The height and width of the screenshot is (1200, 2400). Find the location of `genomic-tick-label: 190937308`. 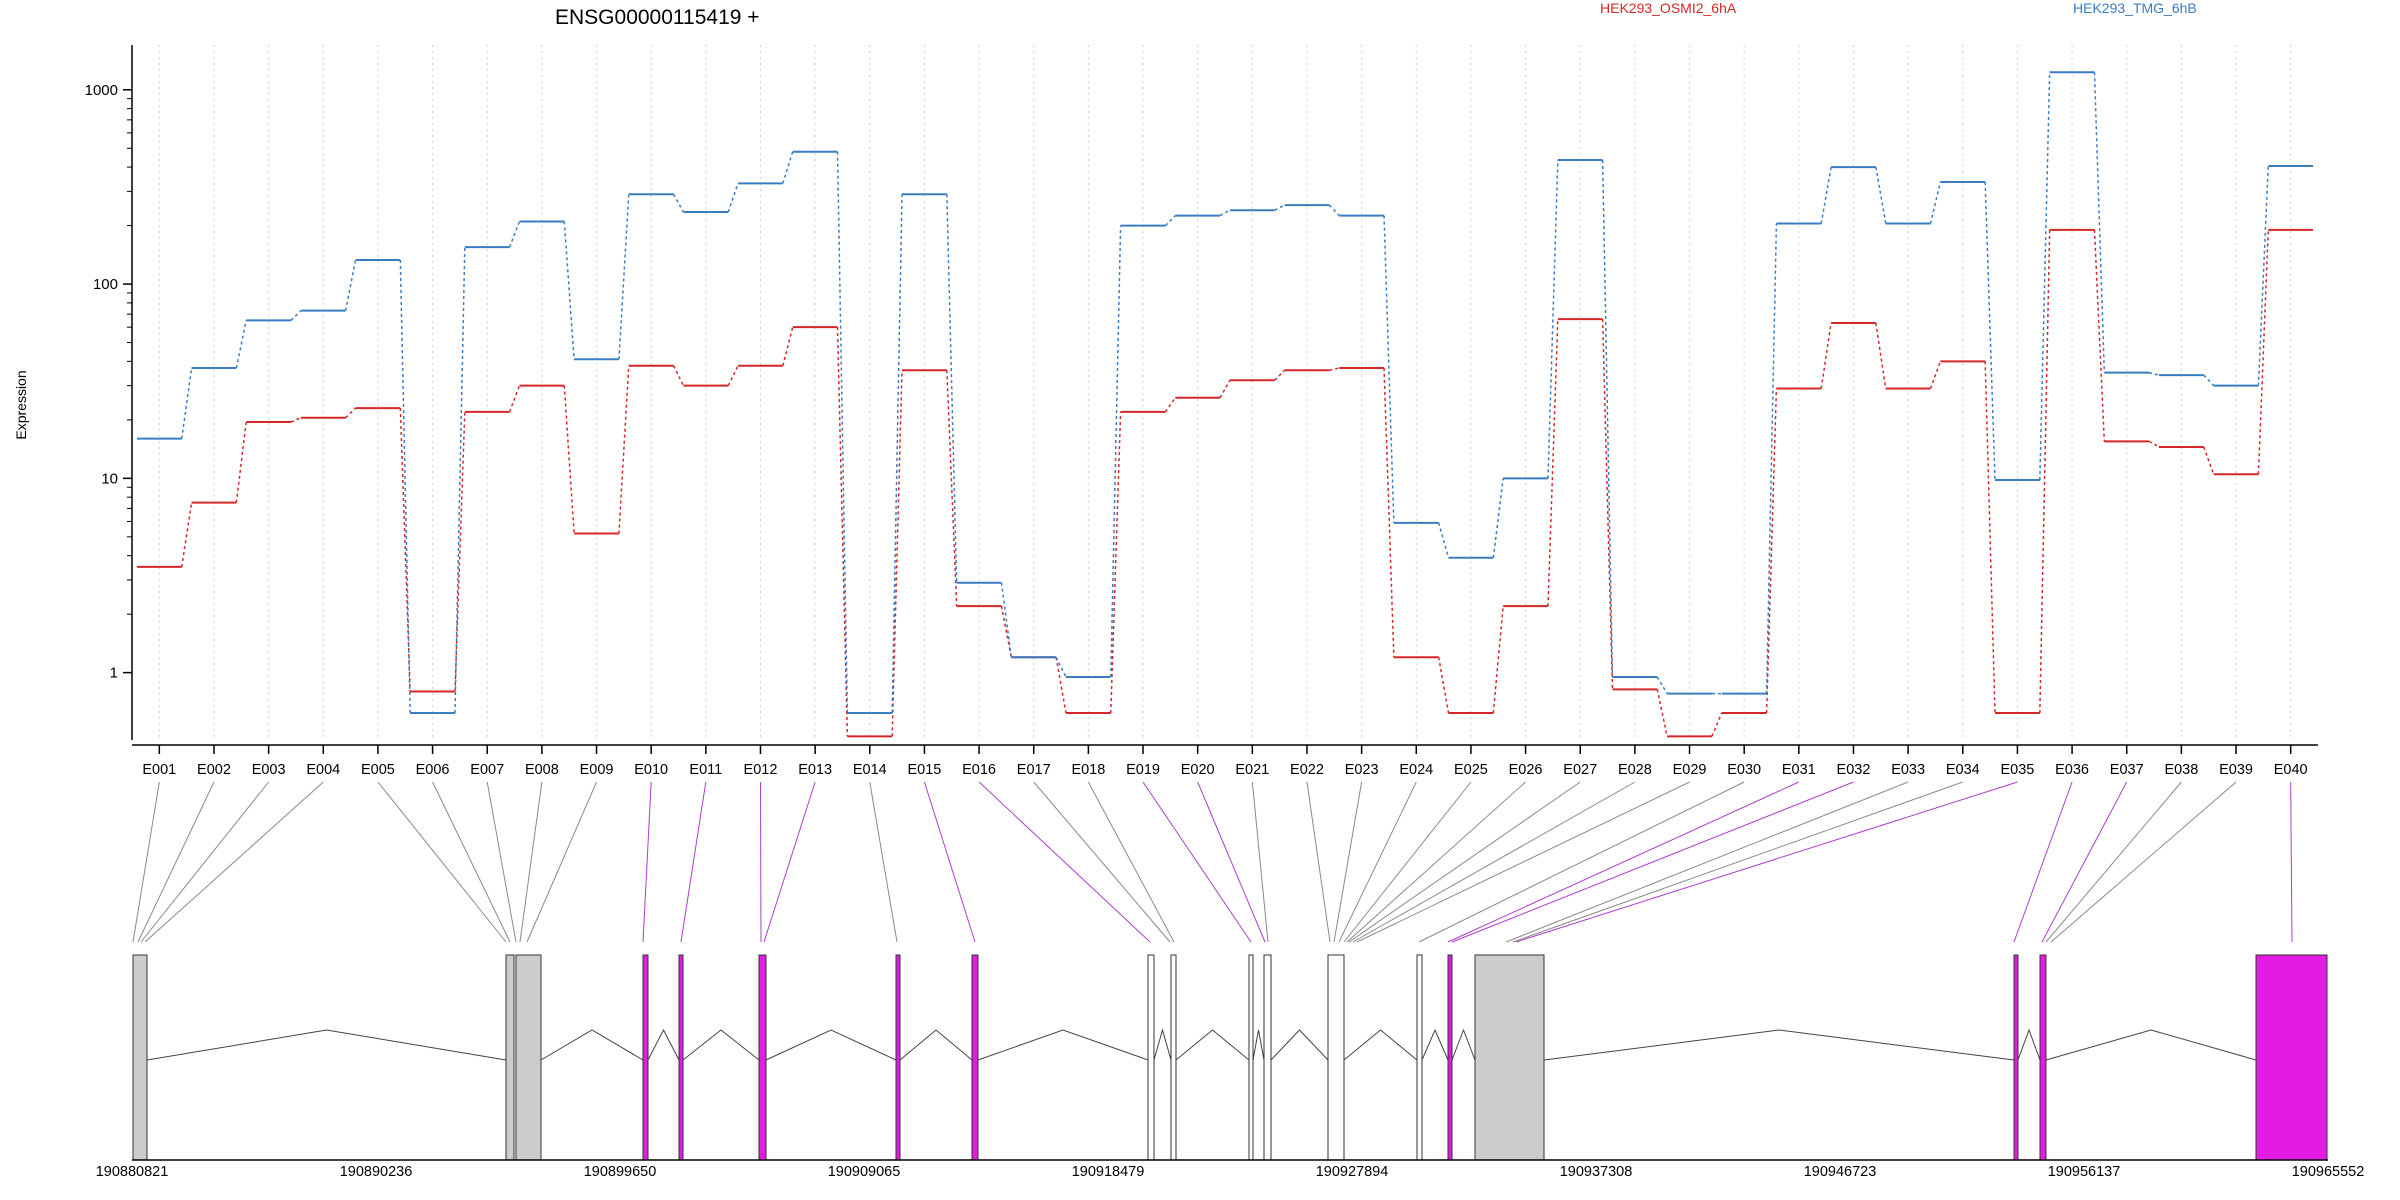

genomic-tick-label: 190937308 is located at coordinates (1596, 1172).